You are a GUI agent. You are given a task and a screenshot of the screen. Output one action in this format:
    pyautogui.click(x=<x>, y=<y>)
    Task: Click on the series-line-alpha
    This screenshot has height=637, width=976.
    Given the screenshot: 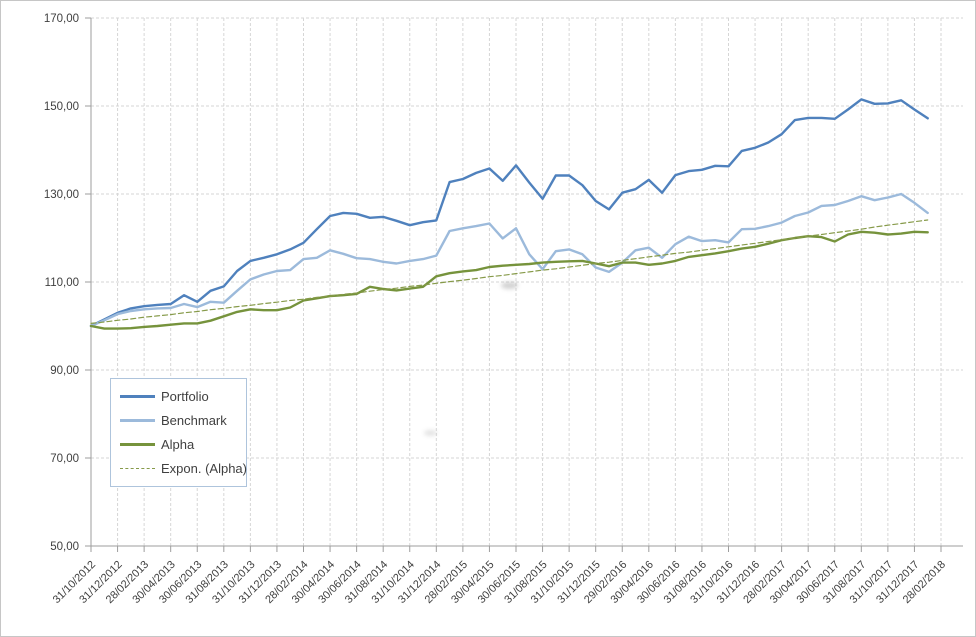 What is the action you would take?
    pyautogui.click(x=509, y=280)
    